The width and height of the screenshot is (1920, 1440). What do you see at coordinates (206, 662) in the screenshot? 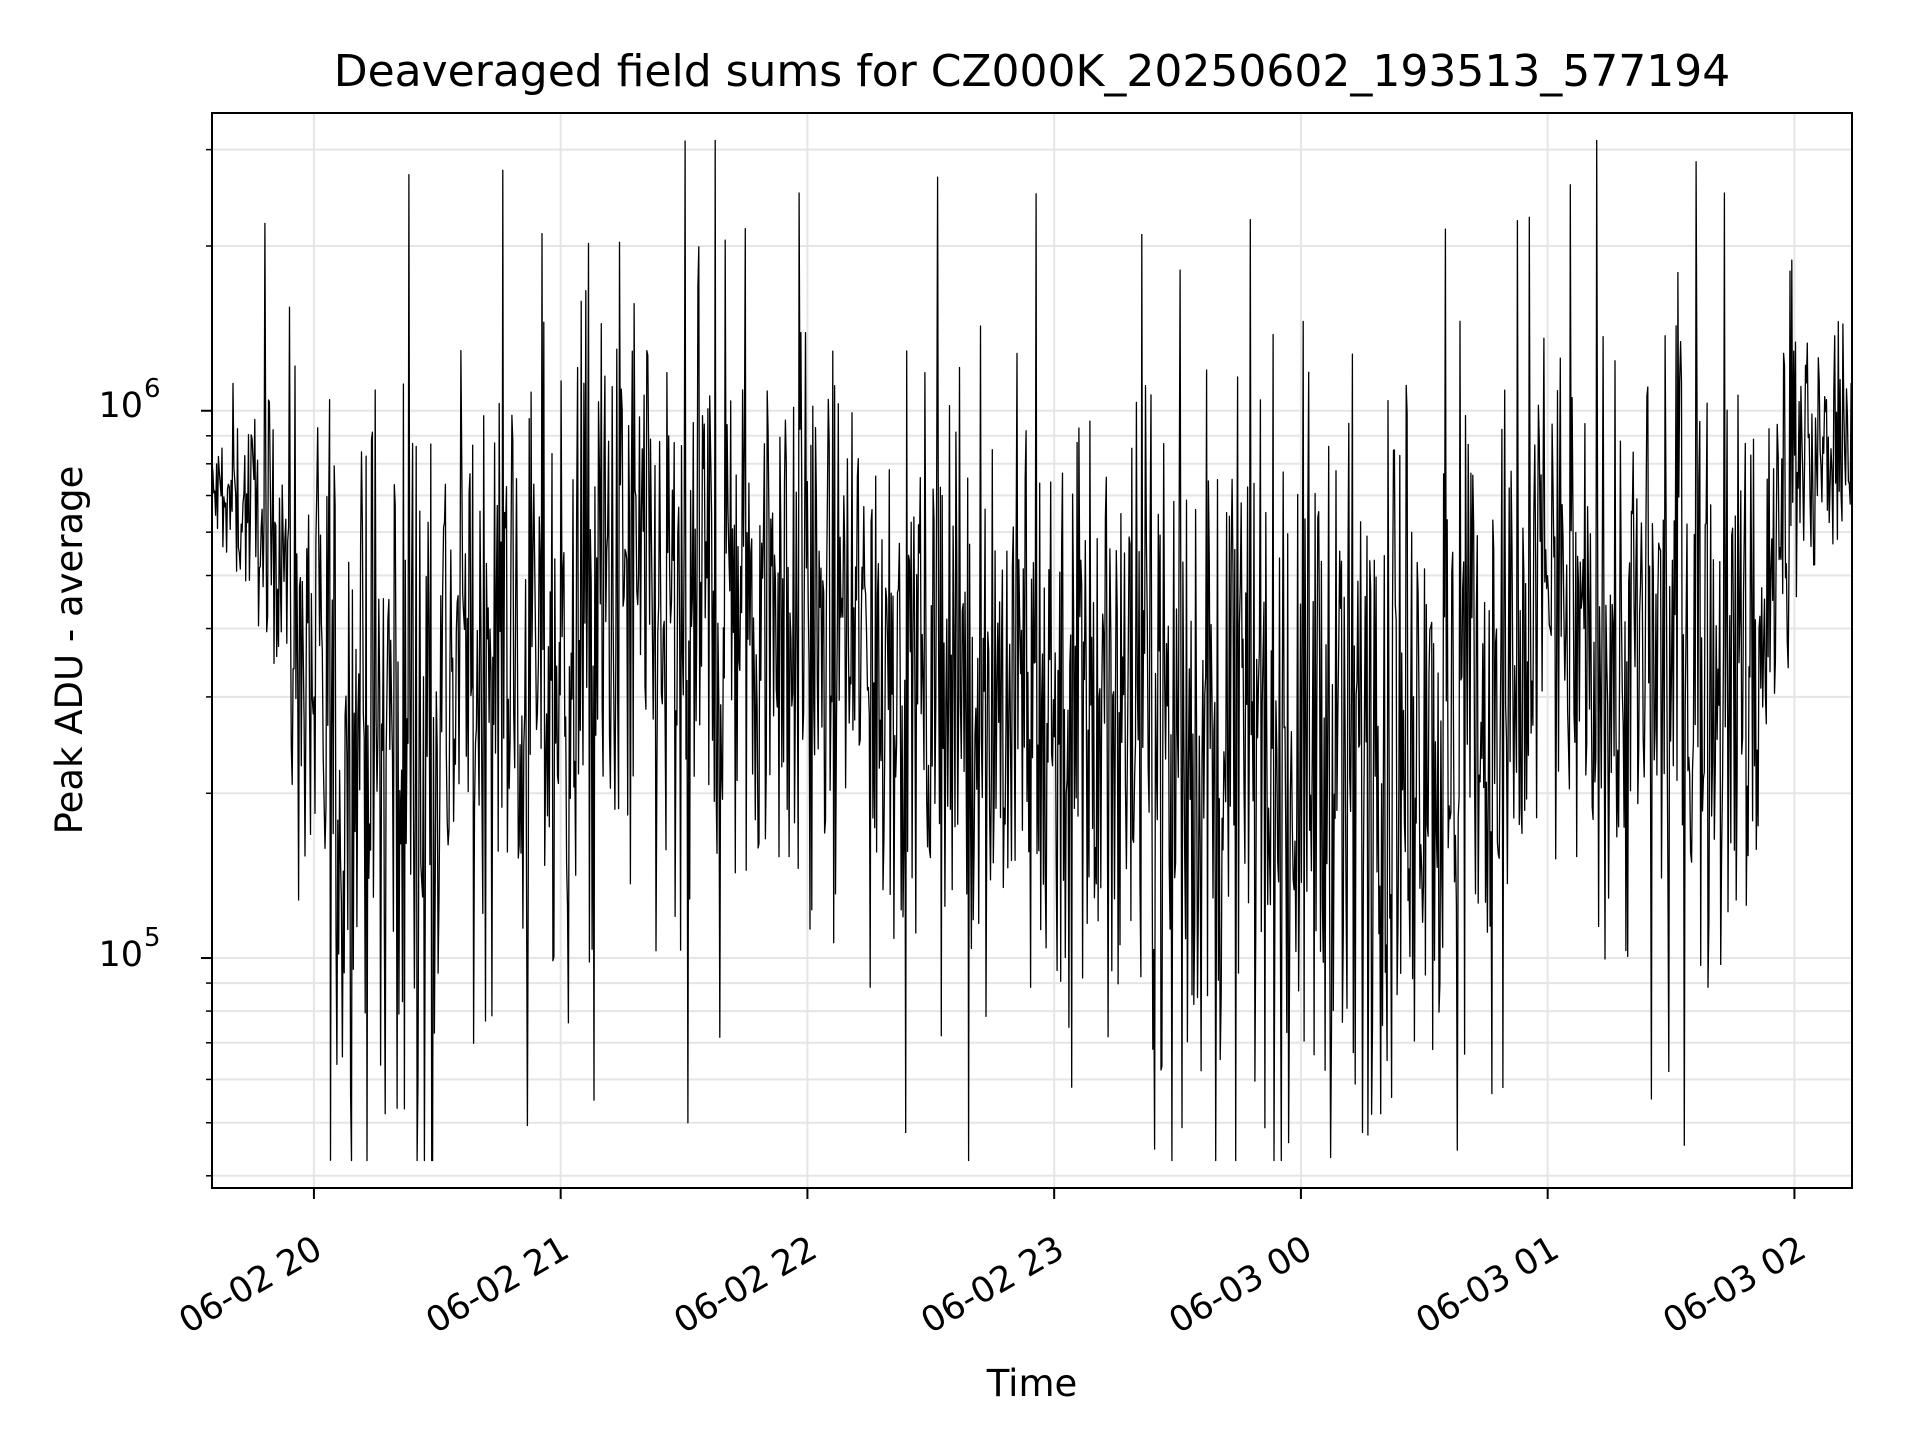
I see `y-axis-ticks` at bounding box center [206, 662].